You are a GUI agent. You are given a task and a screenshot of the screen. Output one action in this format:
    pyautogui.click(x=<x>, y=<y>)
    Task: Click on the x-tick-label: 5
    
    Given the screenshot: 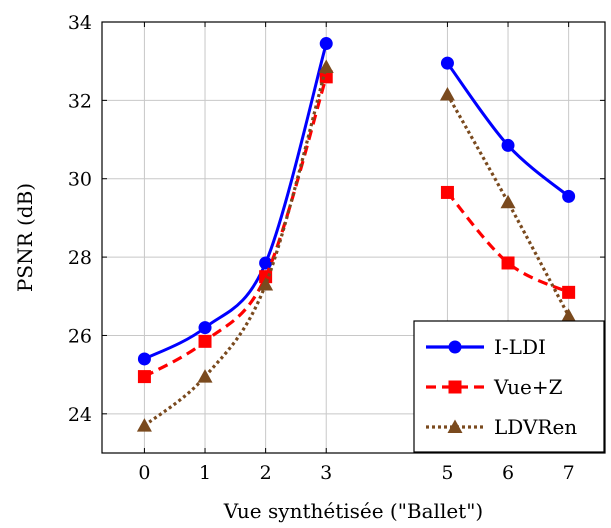 What is the action you would take?
    pyautogui.click(x=447, y=473)
    